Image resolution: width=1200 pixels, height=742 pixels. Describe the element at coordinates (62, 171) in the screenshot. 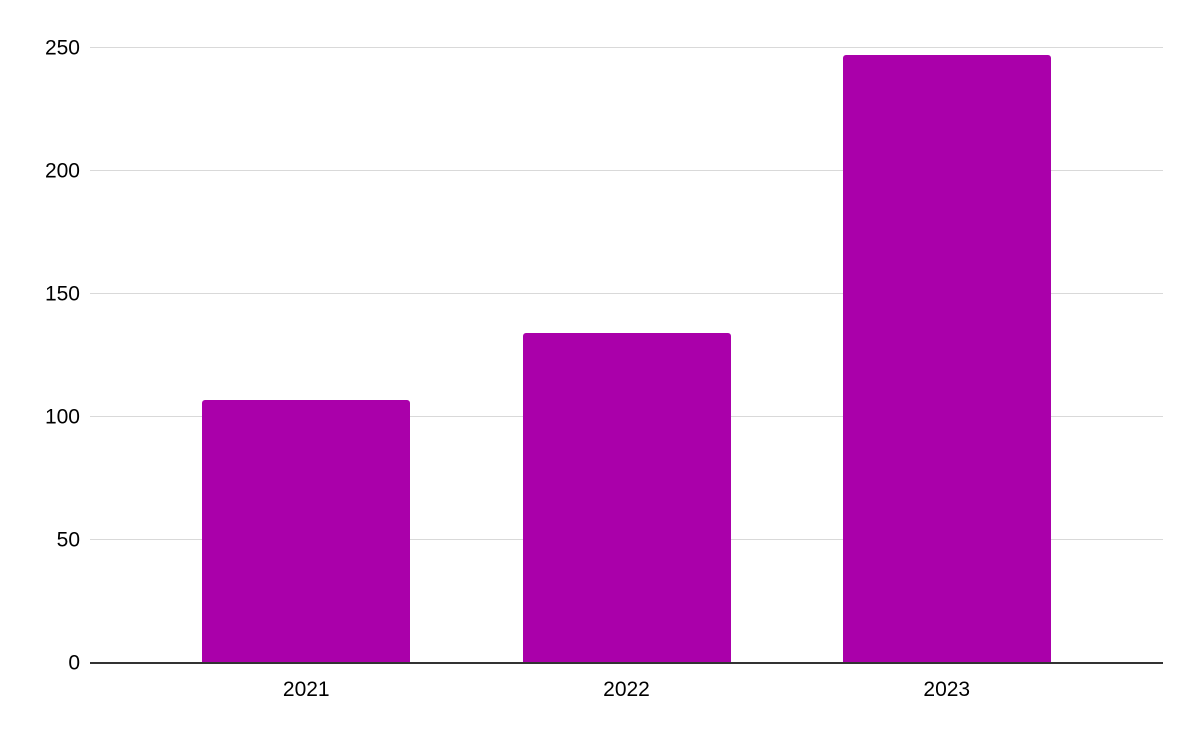

I see `y-axis-tick-label: 200` at that location.